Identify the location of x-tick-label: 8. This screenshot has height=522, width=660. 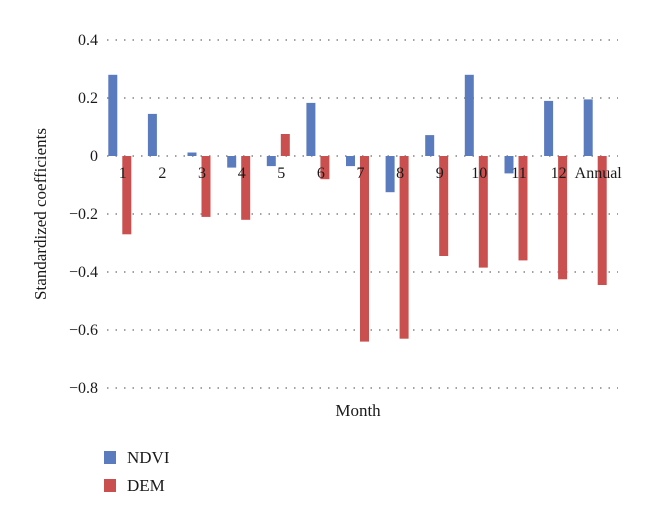
(400, 173).